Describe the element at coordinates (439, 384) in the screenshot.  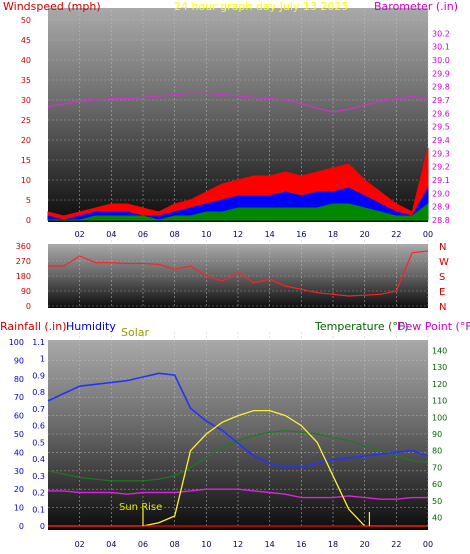
I see `temperature-tick-label: 120` at that location.